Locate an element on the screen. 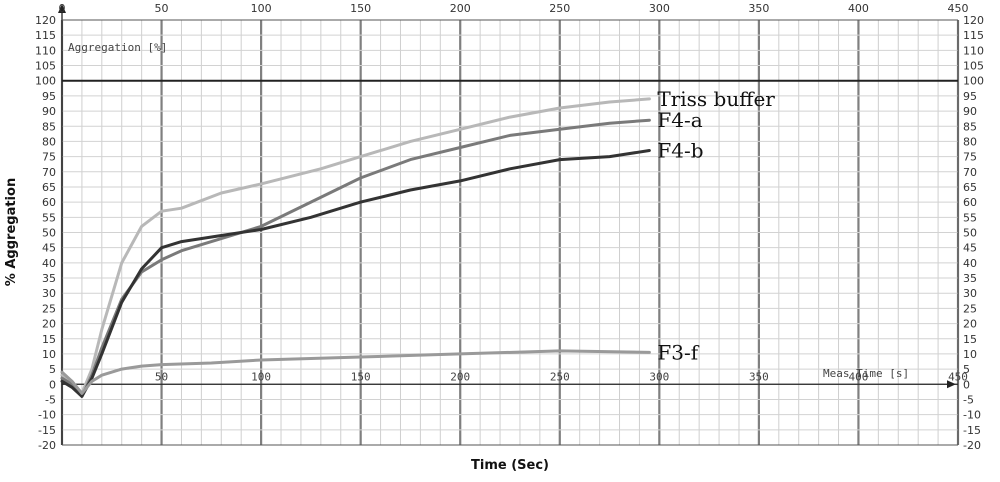  y-tick-label-left: 95 is located at coordinates (49, 96).